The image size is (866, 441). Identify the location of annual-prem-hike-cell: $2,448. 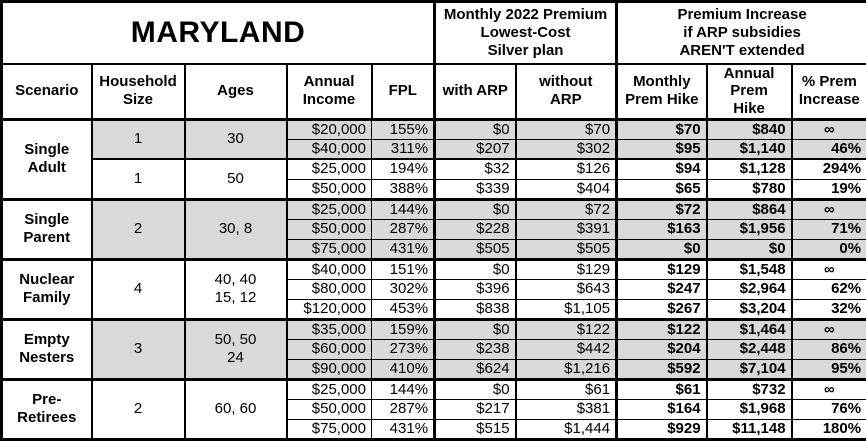
(749, 349).